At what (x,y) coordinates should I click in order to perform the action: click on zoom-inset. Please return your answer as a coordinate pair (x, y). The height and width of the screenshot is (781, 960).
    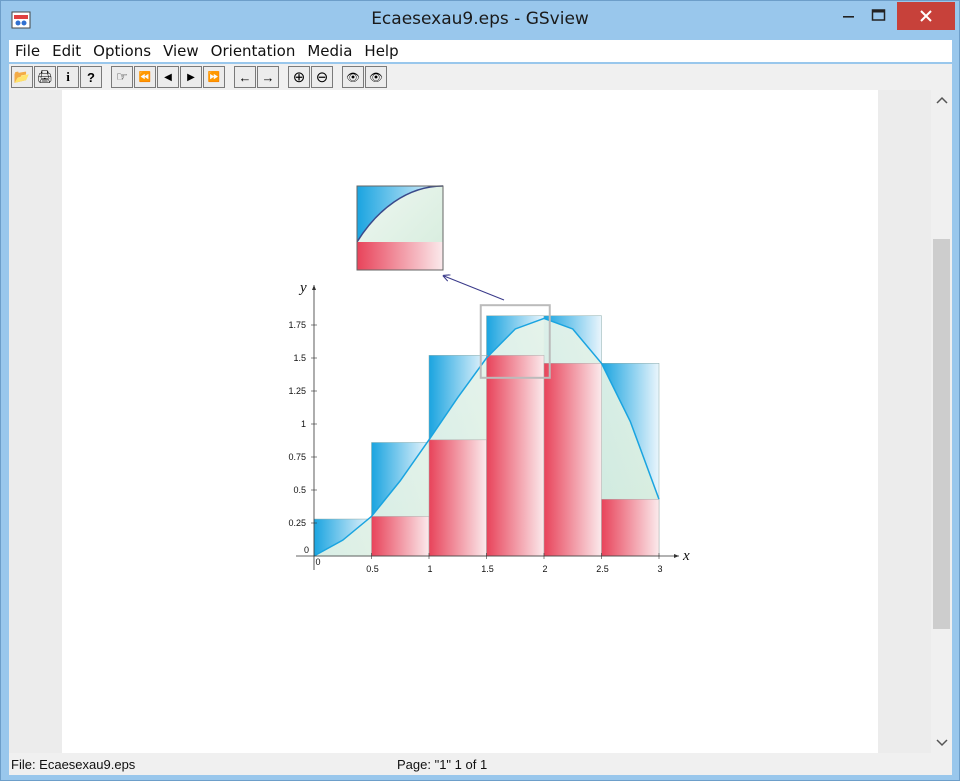
    Looking at the image, I should click on (400, 228).